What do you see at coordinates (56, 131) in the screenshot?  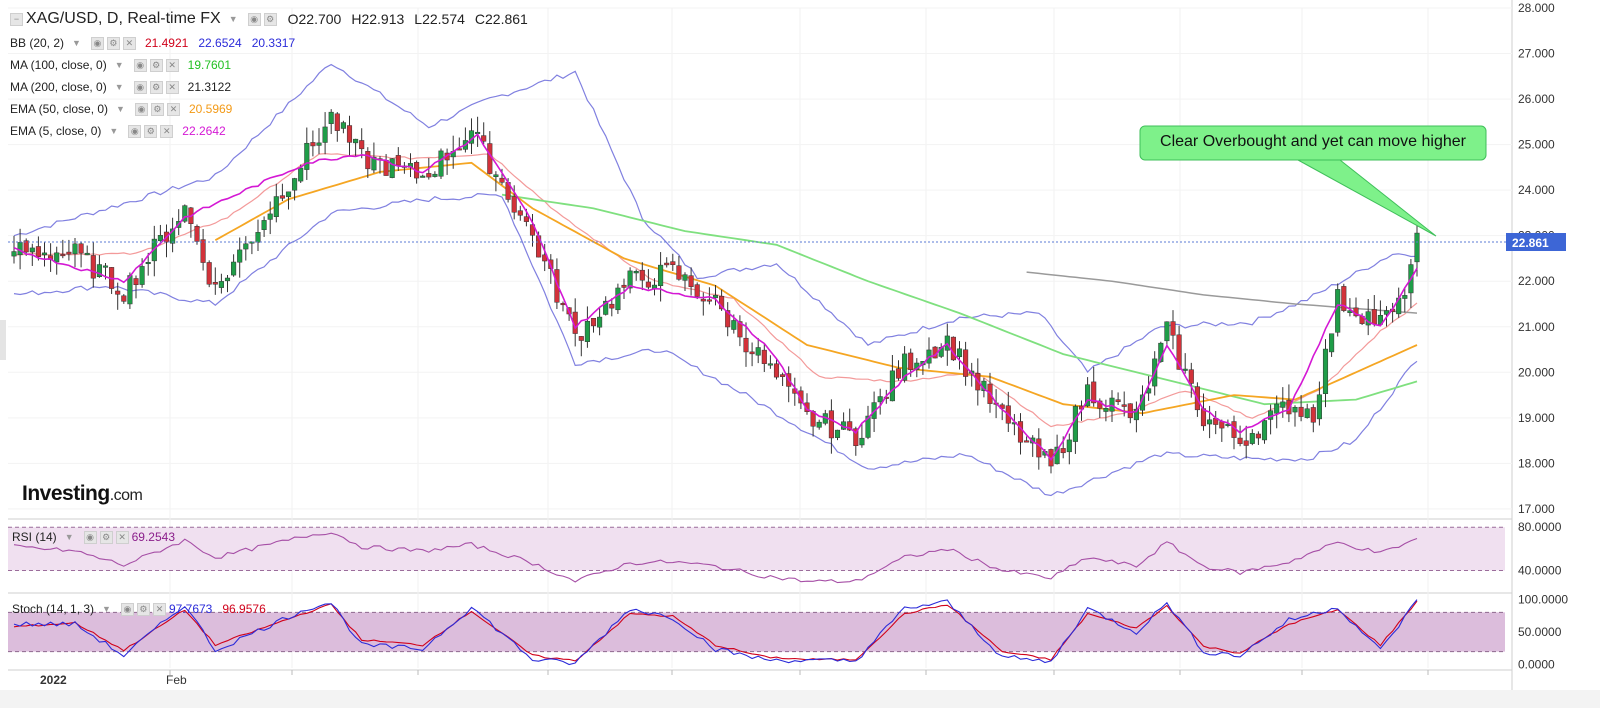 I see `indicator-label: EMA (5, close, 0)` at bounding box center [56, 131].